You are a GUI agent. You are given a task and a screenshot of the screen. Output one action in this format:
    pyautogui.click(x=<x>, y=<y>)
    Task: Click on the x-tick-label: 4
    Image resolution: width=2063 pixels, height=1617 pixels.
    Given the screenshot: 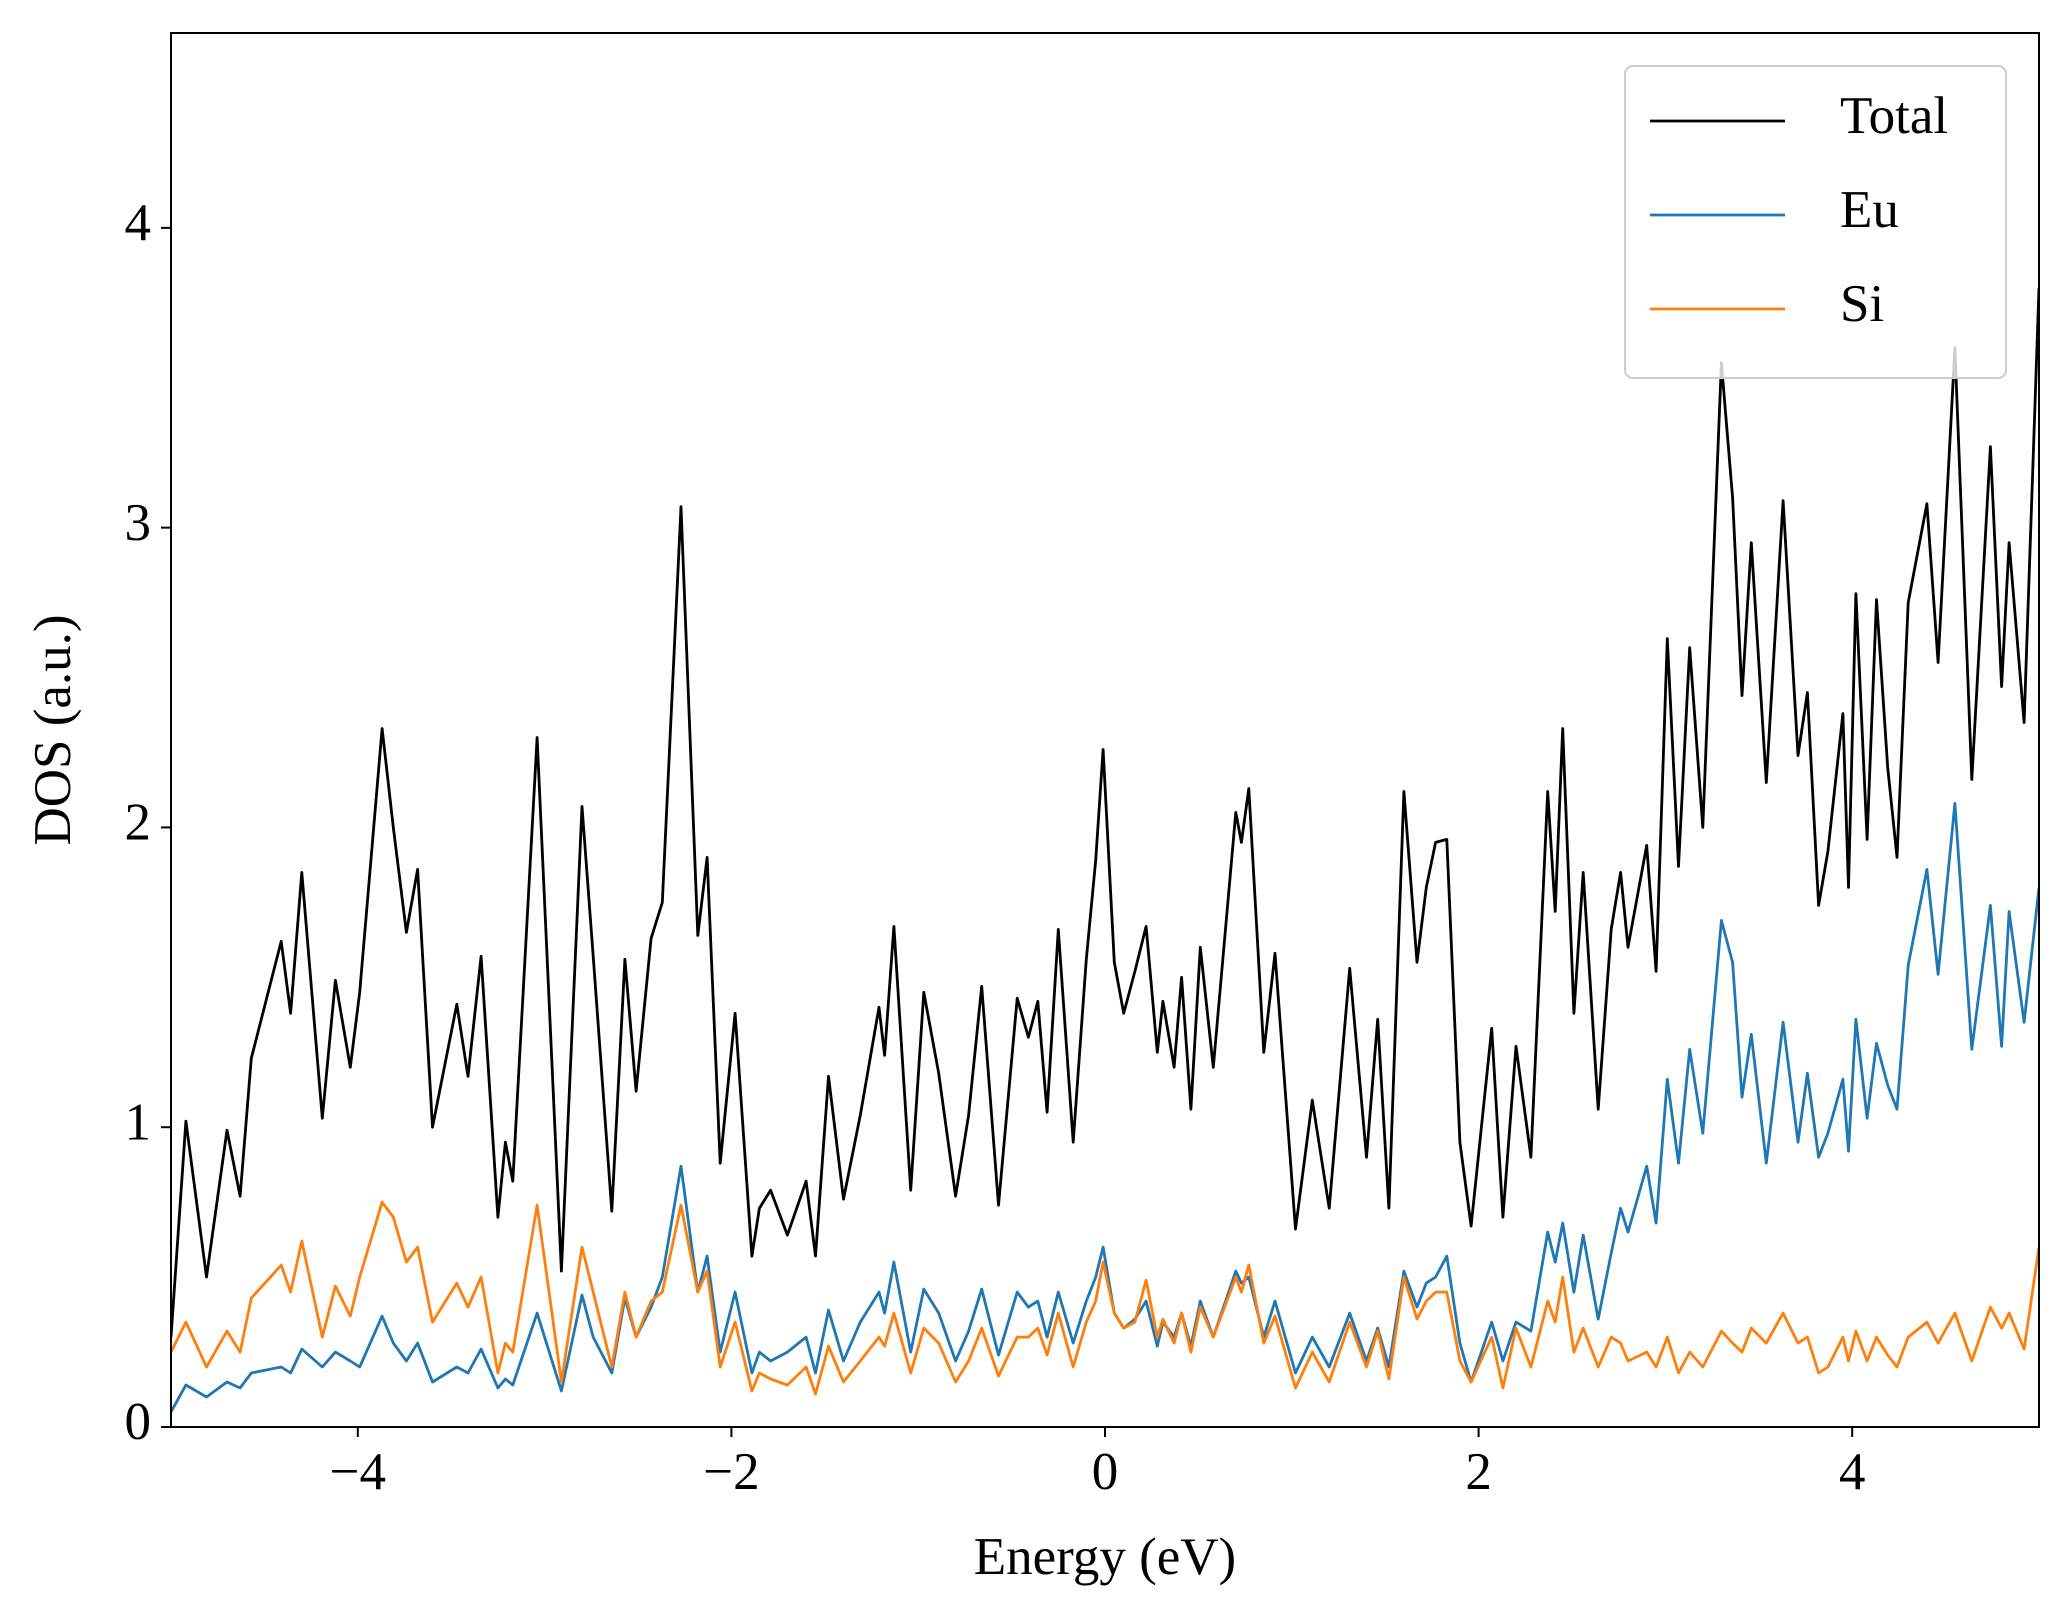 What is the action you would take?
    pyautogui.click(x=1852, y=1472)
    